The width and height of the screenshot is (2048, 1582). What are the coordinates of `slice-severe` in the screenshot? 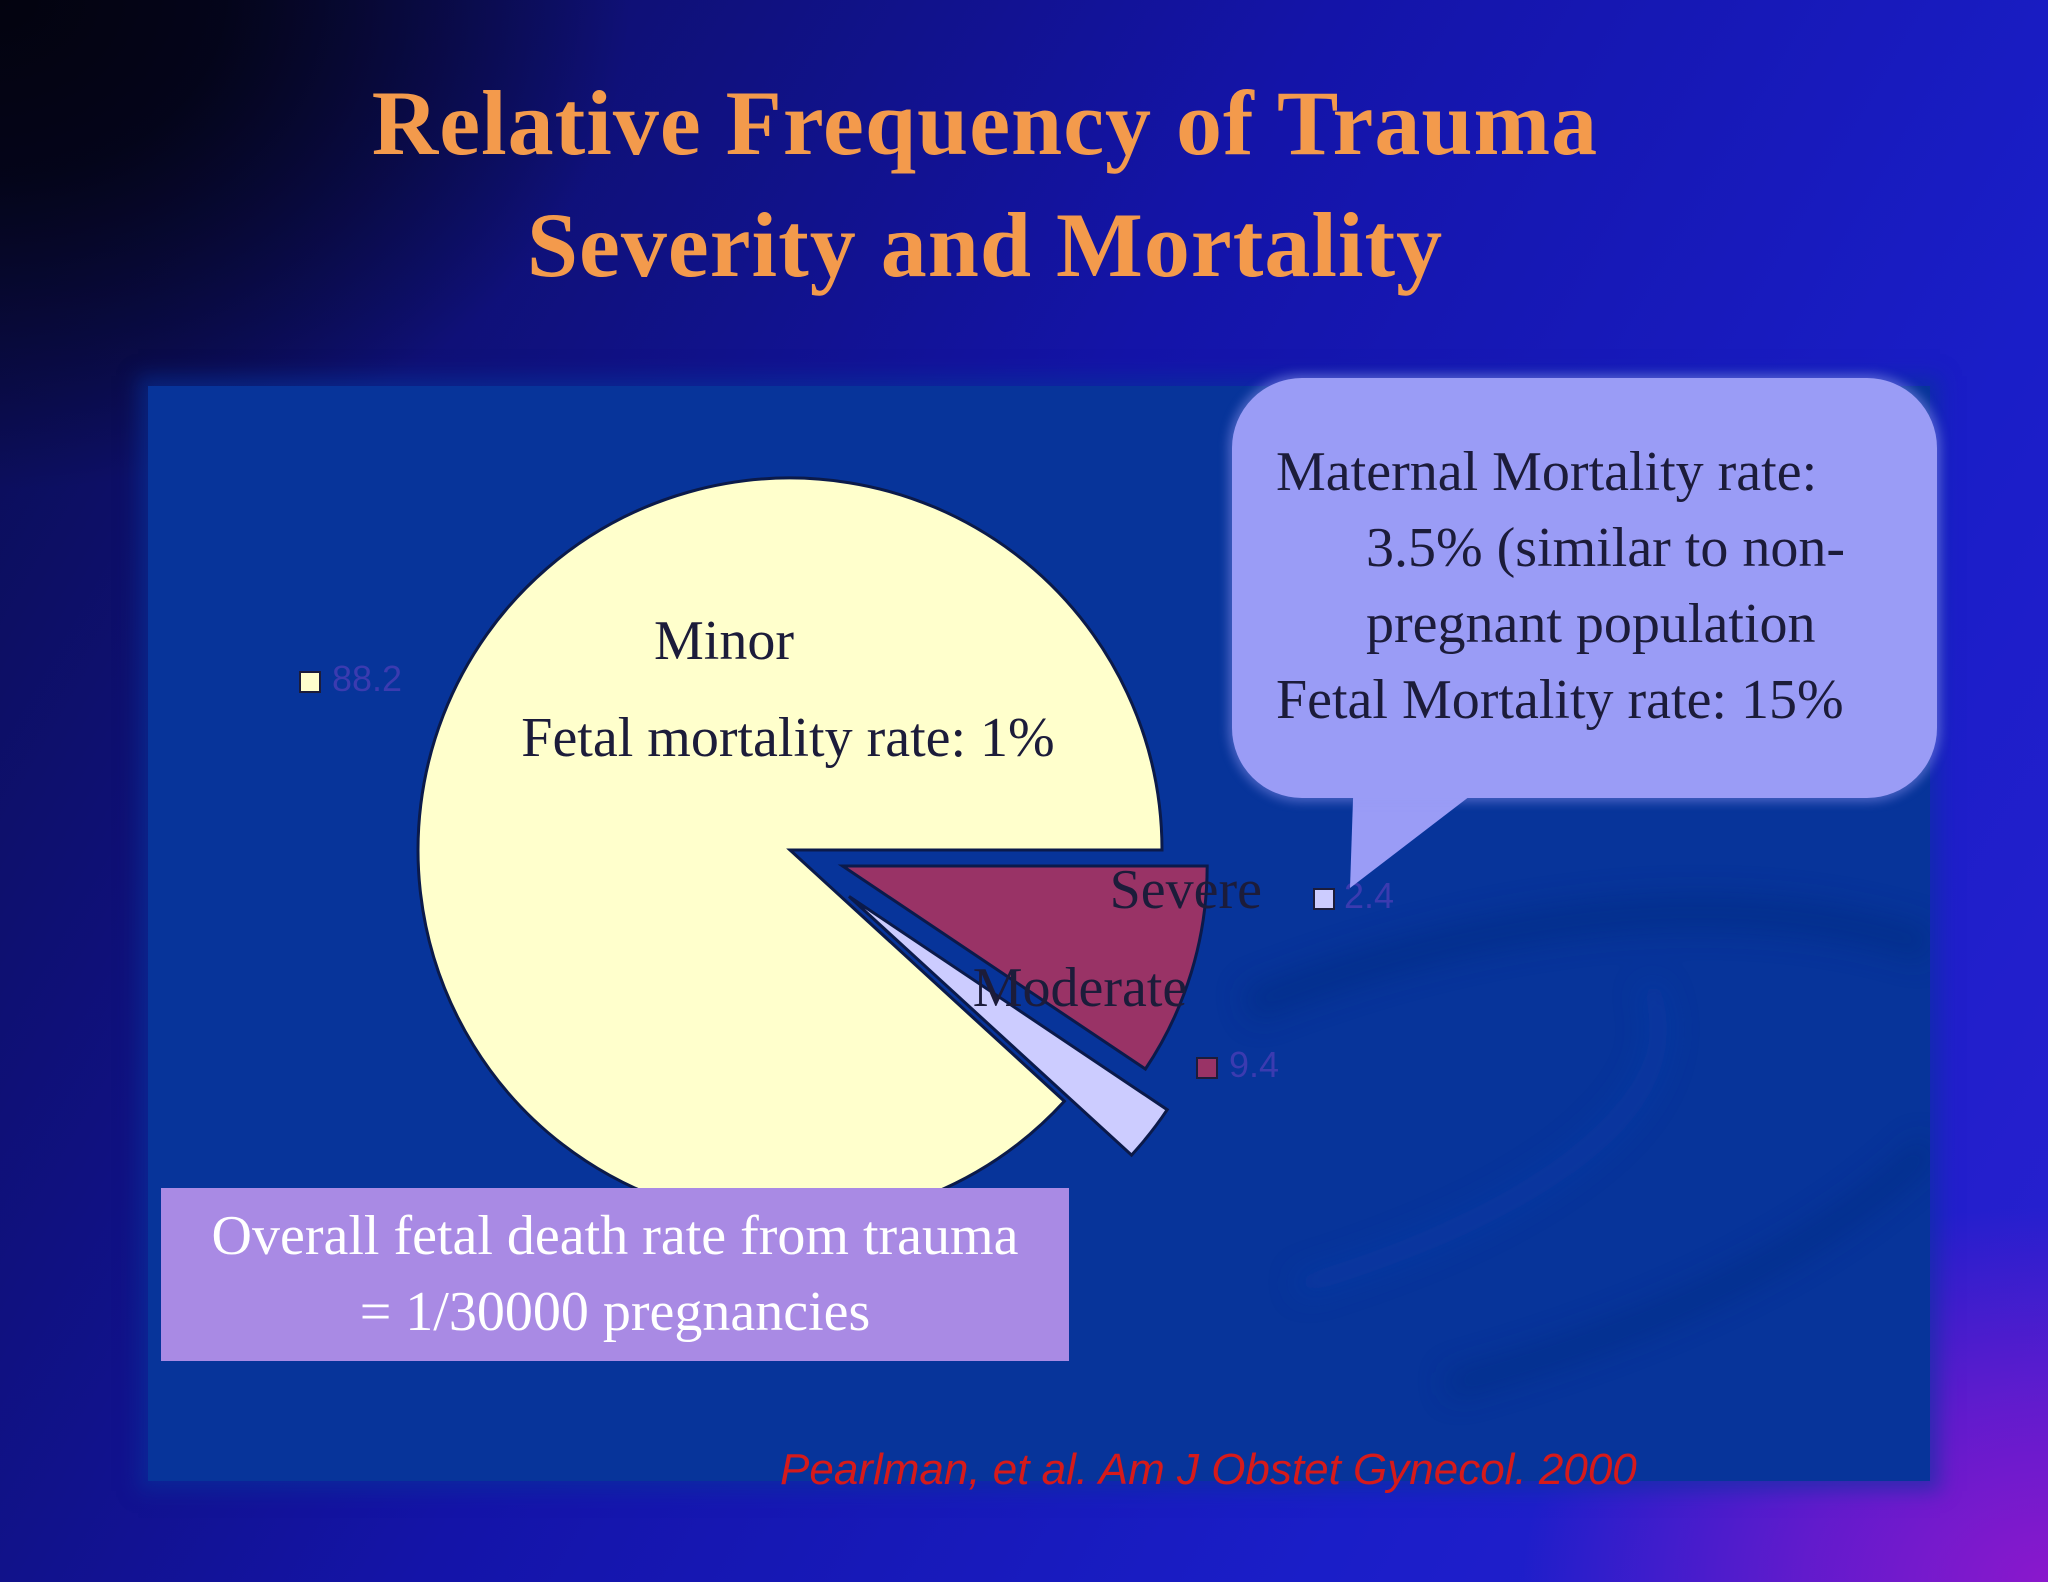 It's located at (1008, 1026).